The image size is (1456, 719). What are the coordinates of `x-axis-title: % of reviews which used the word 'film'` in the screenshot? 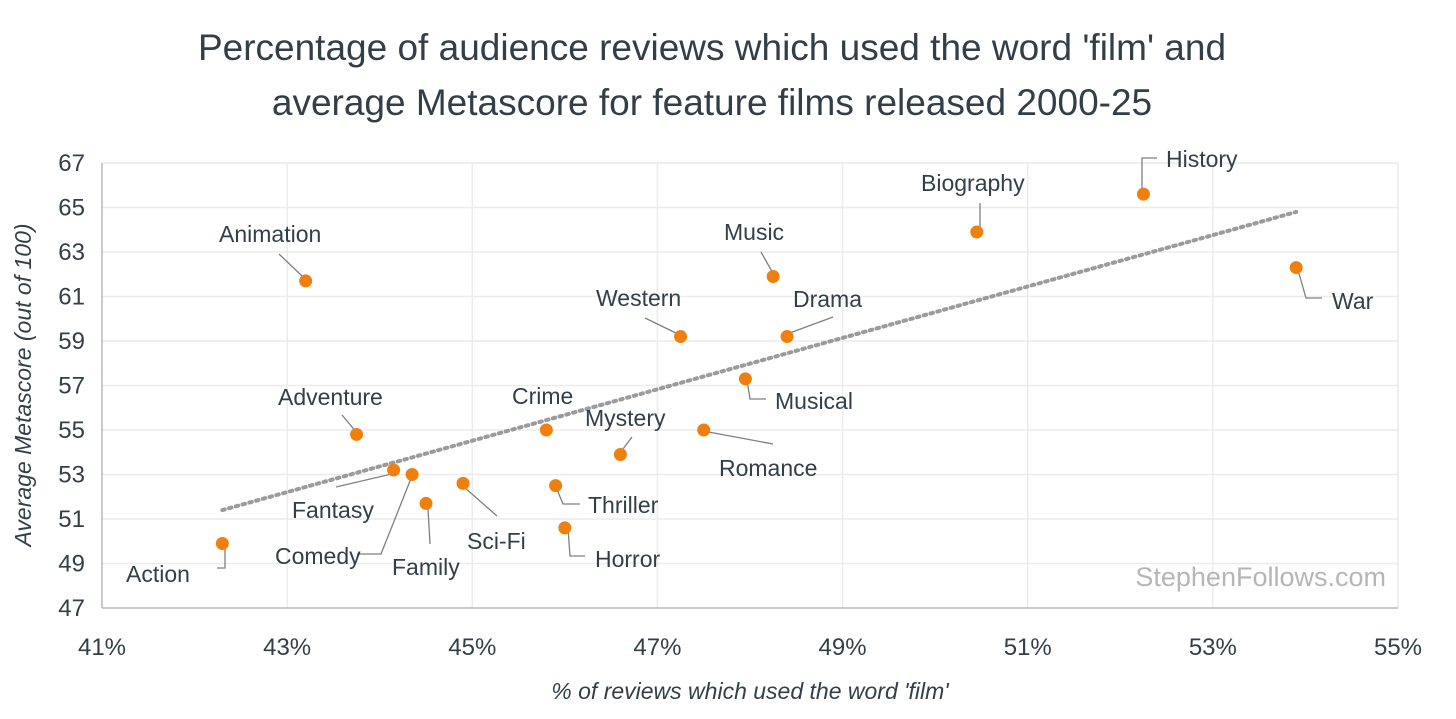 It's located at (750, 691).